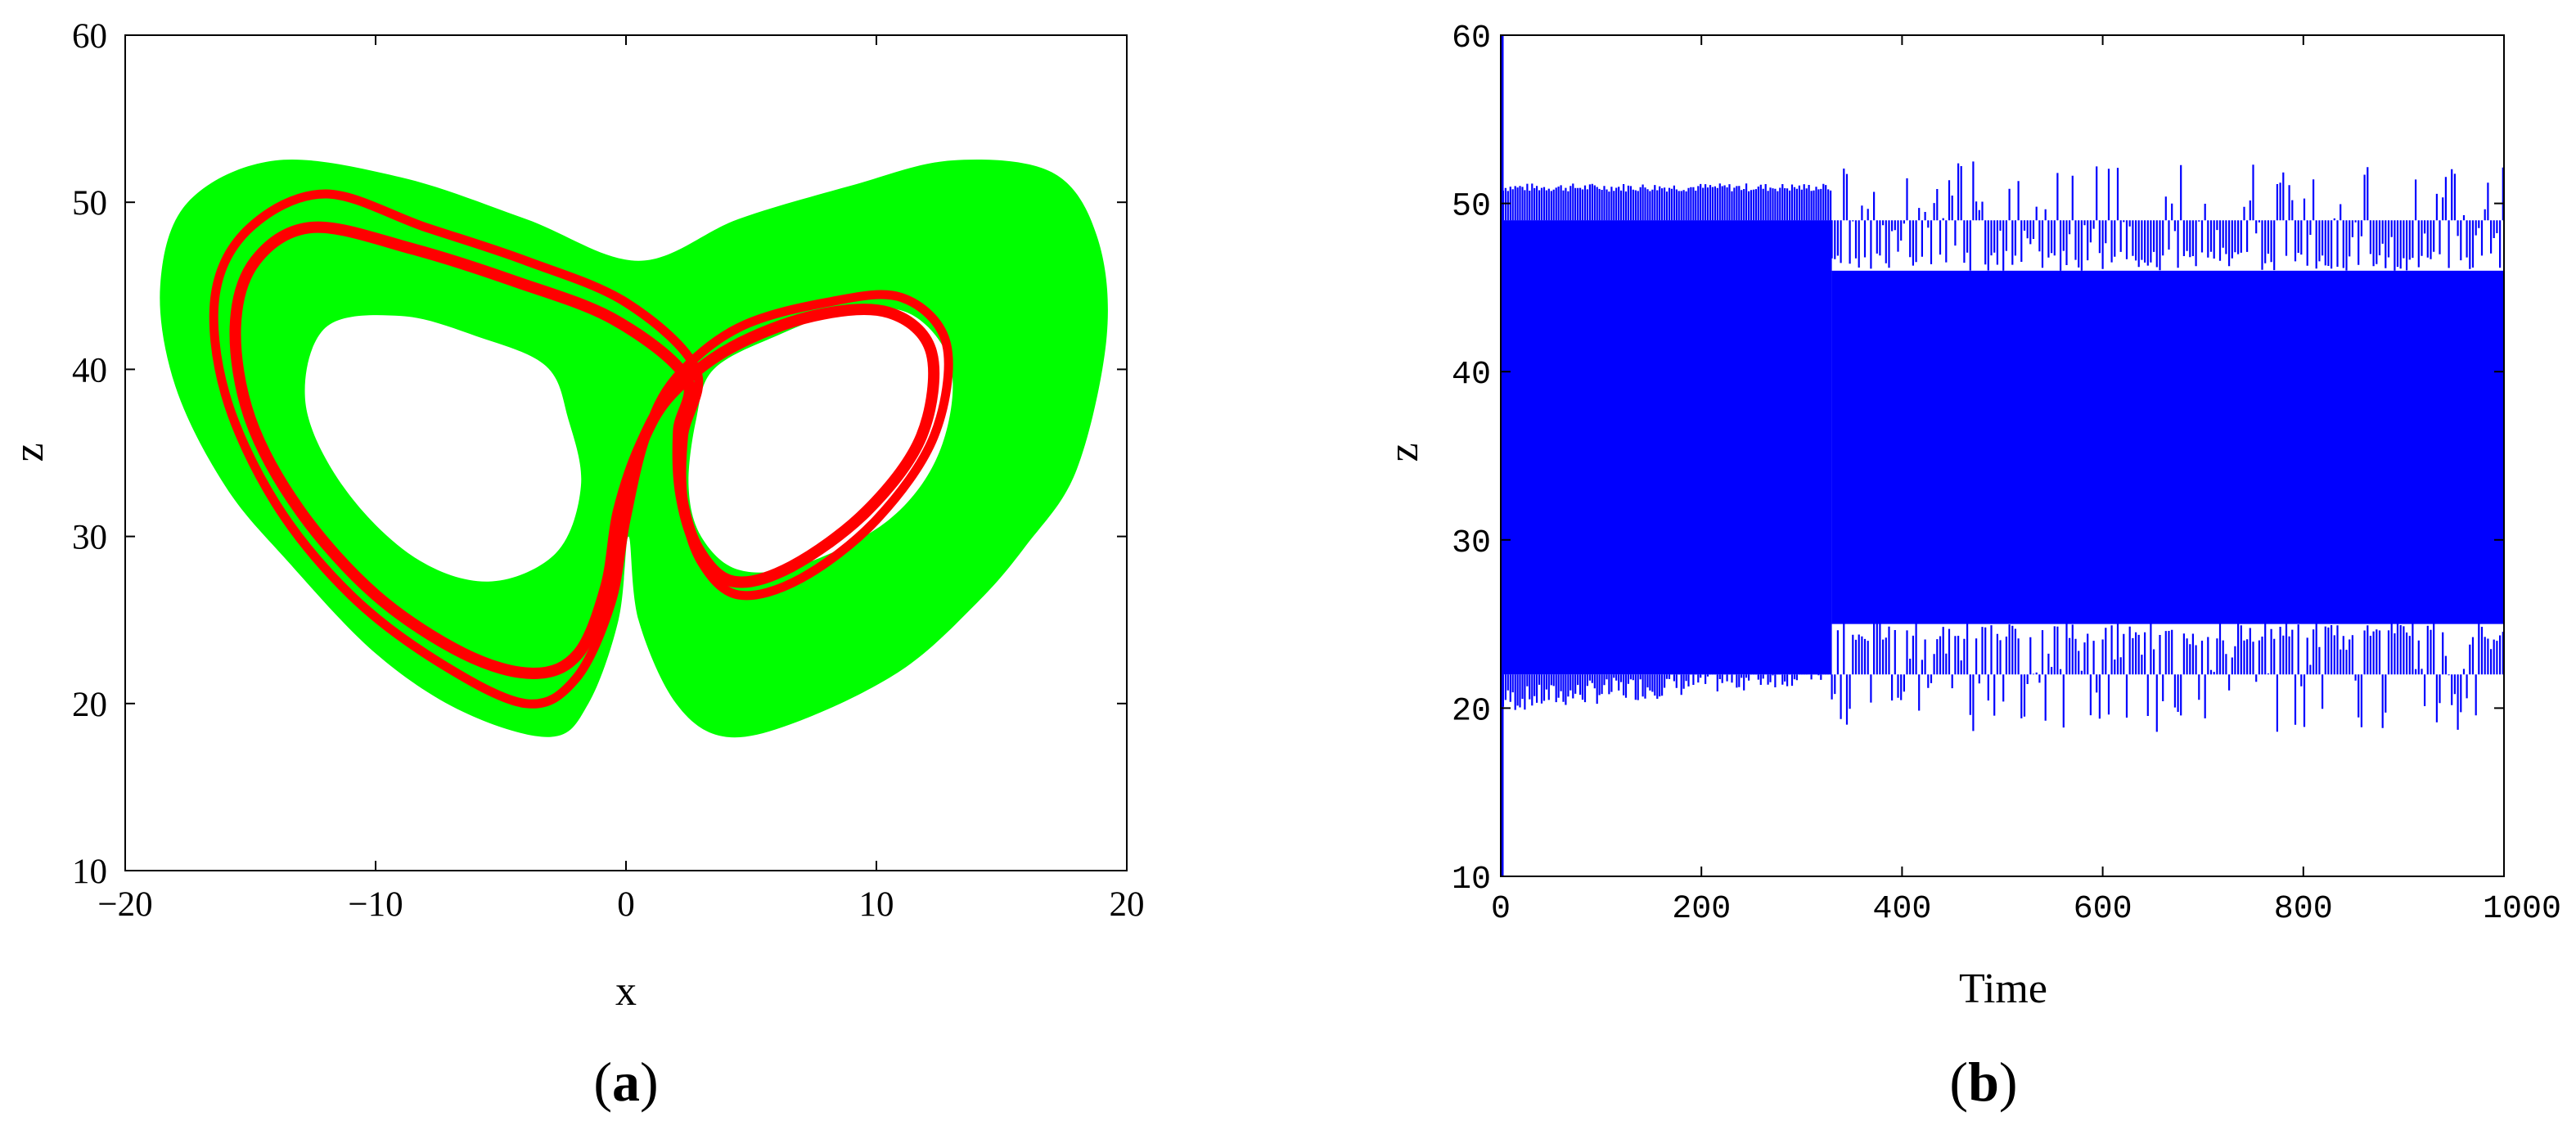 The width and height of the screenshot is (2576, 1130). I want to click on panel-a-label-open: (, so click(602, 1082).